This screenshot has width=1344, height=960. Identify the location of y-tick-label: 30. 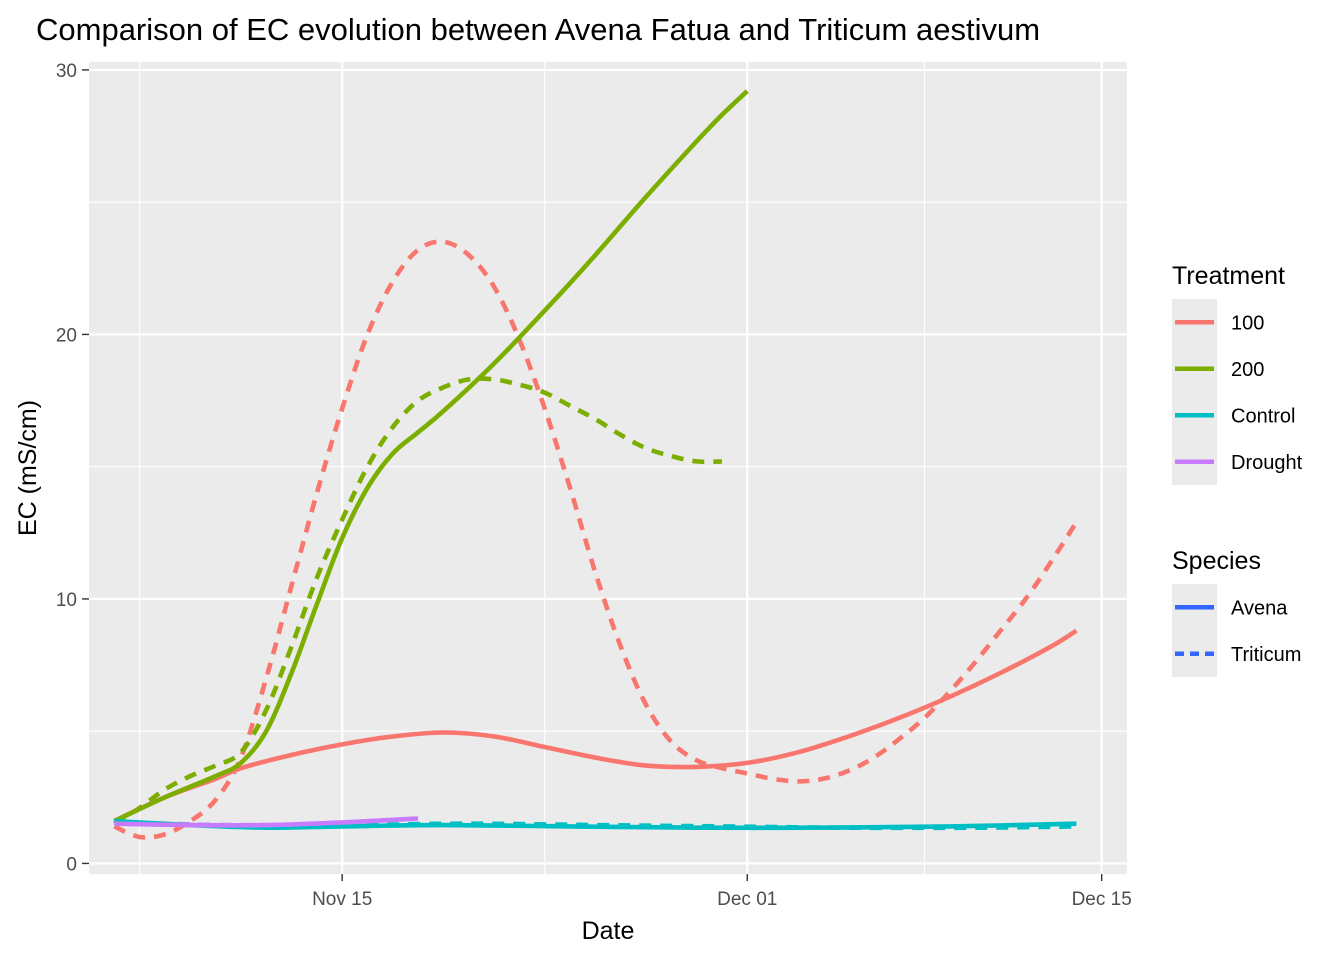
(66, 71).